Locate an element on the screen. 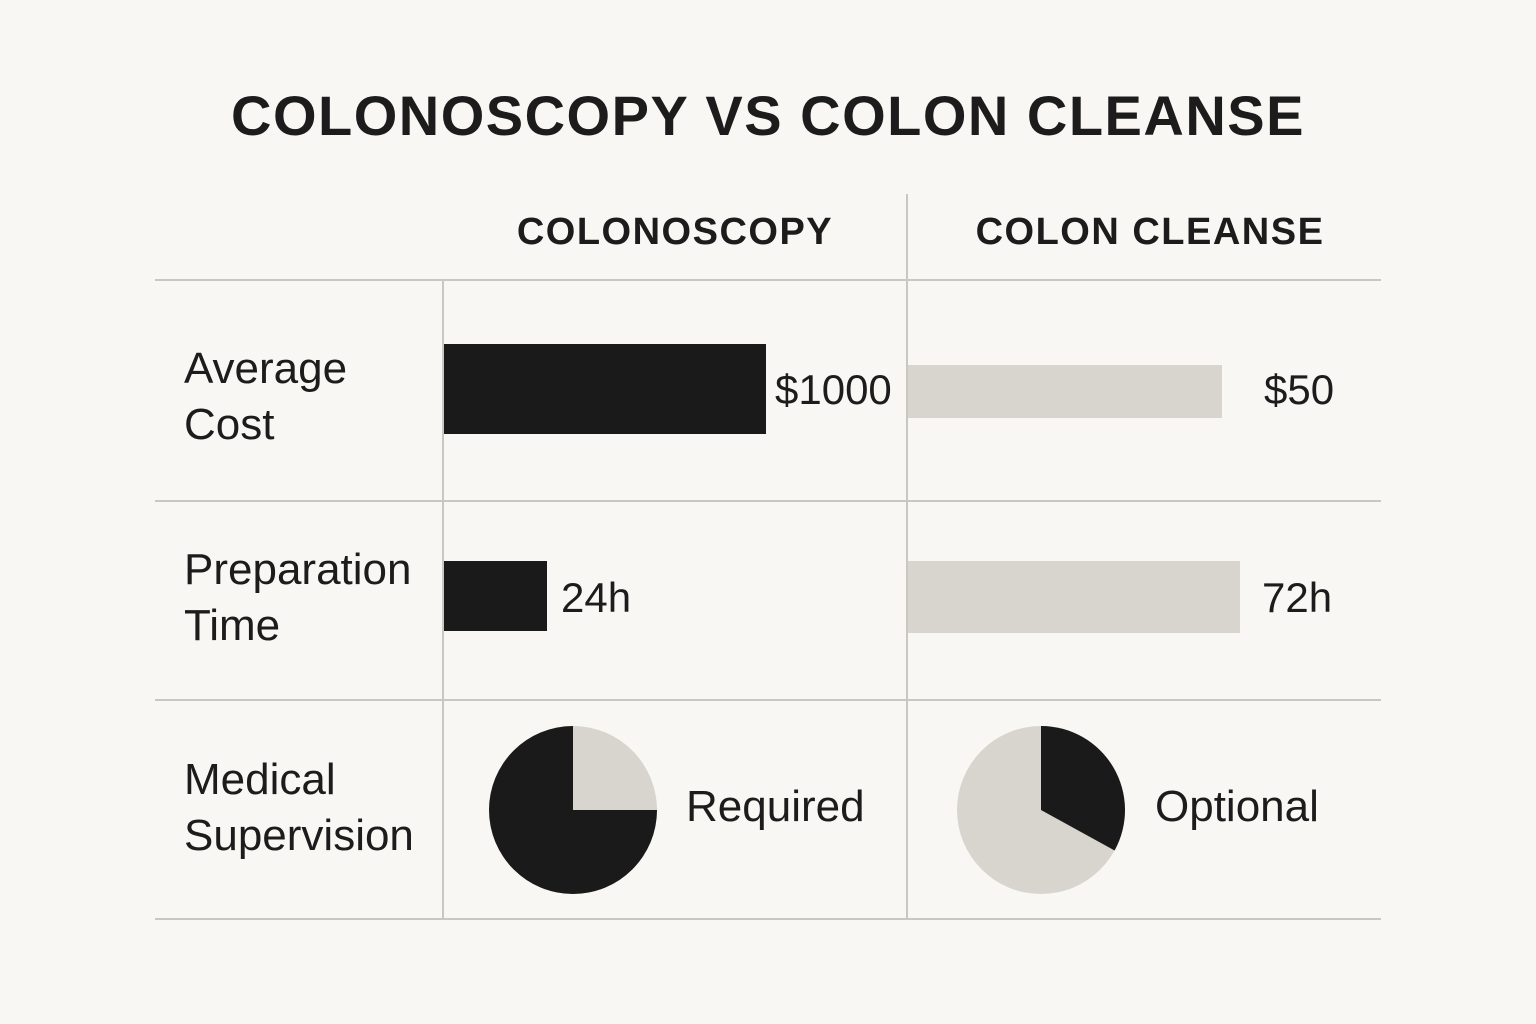  pie-colonoscopy-supervision is located at coordinates (573, 810).